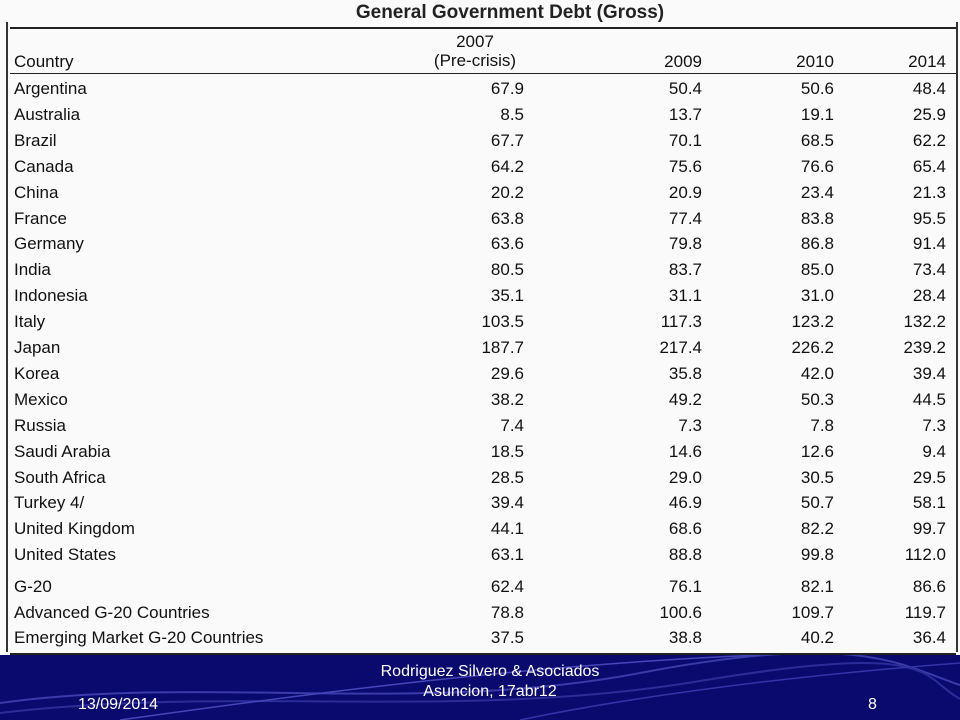  I want to click on footer-swoosh-decoration, so click(480, 687).